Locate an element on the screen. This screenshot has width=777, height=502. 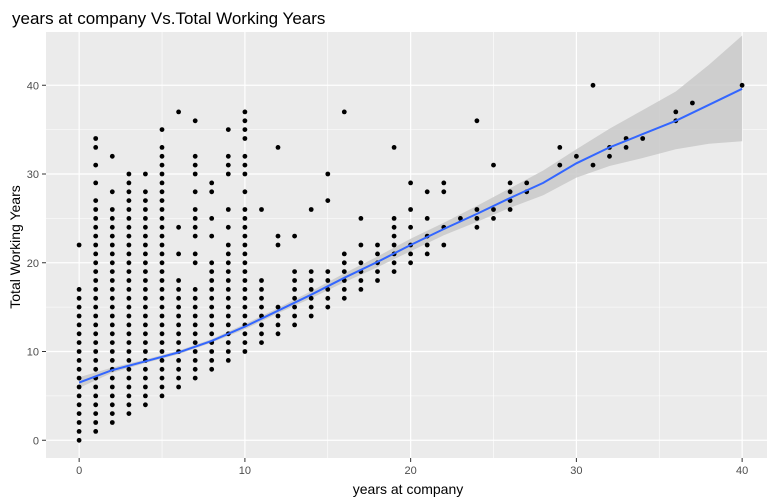
x-tick-label: 30 is located at coordinates (576, 471).